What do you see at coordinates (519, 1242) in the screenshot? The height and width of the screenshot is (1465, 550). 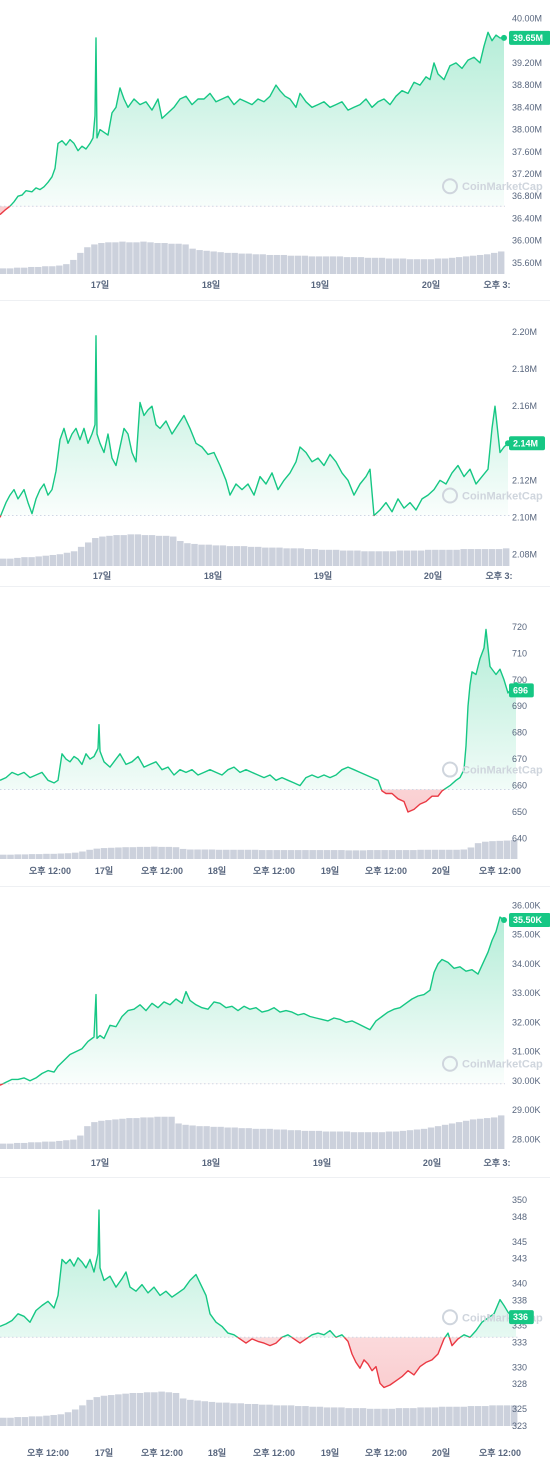 I see `y-tick-label: 345` at bounding box center [519, 1242].